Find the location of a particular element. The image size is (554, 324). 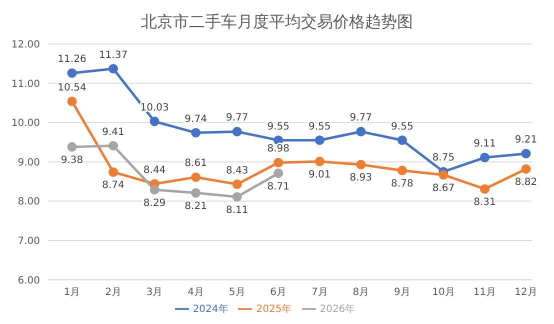

x-tick-label: 5月 is located at coordinates (237, 292).